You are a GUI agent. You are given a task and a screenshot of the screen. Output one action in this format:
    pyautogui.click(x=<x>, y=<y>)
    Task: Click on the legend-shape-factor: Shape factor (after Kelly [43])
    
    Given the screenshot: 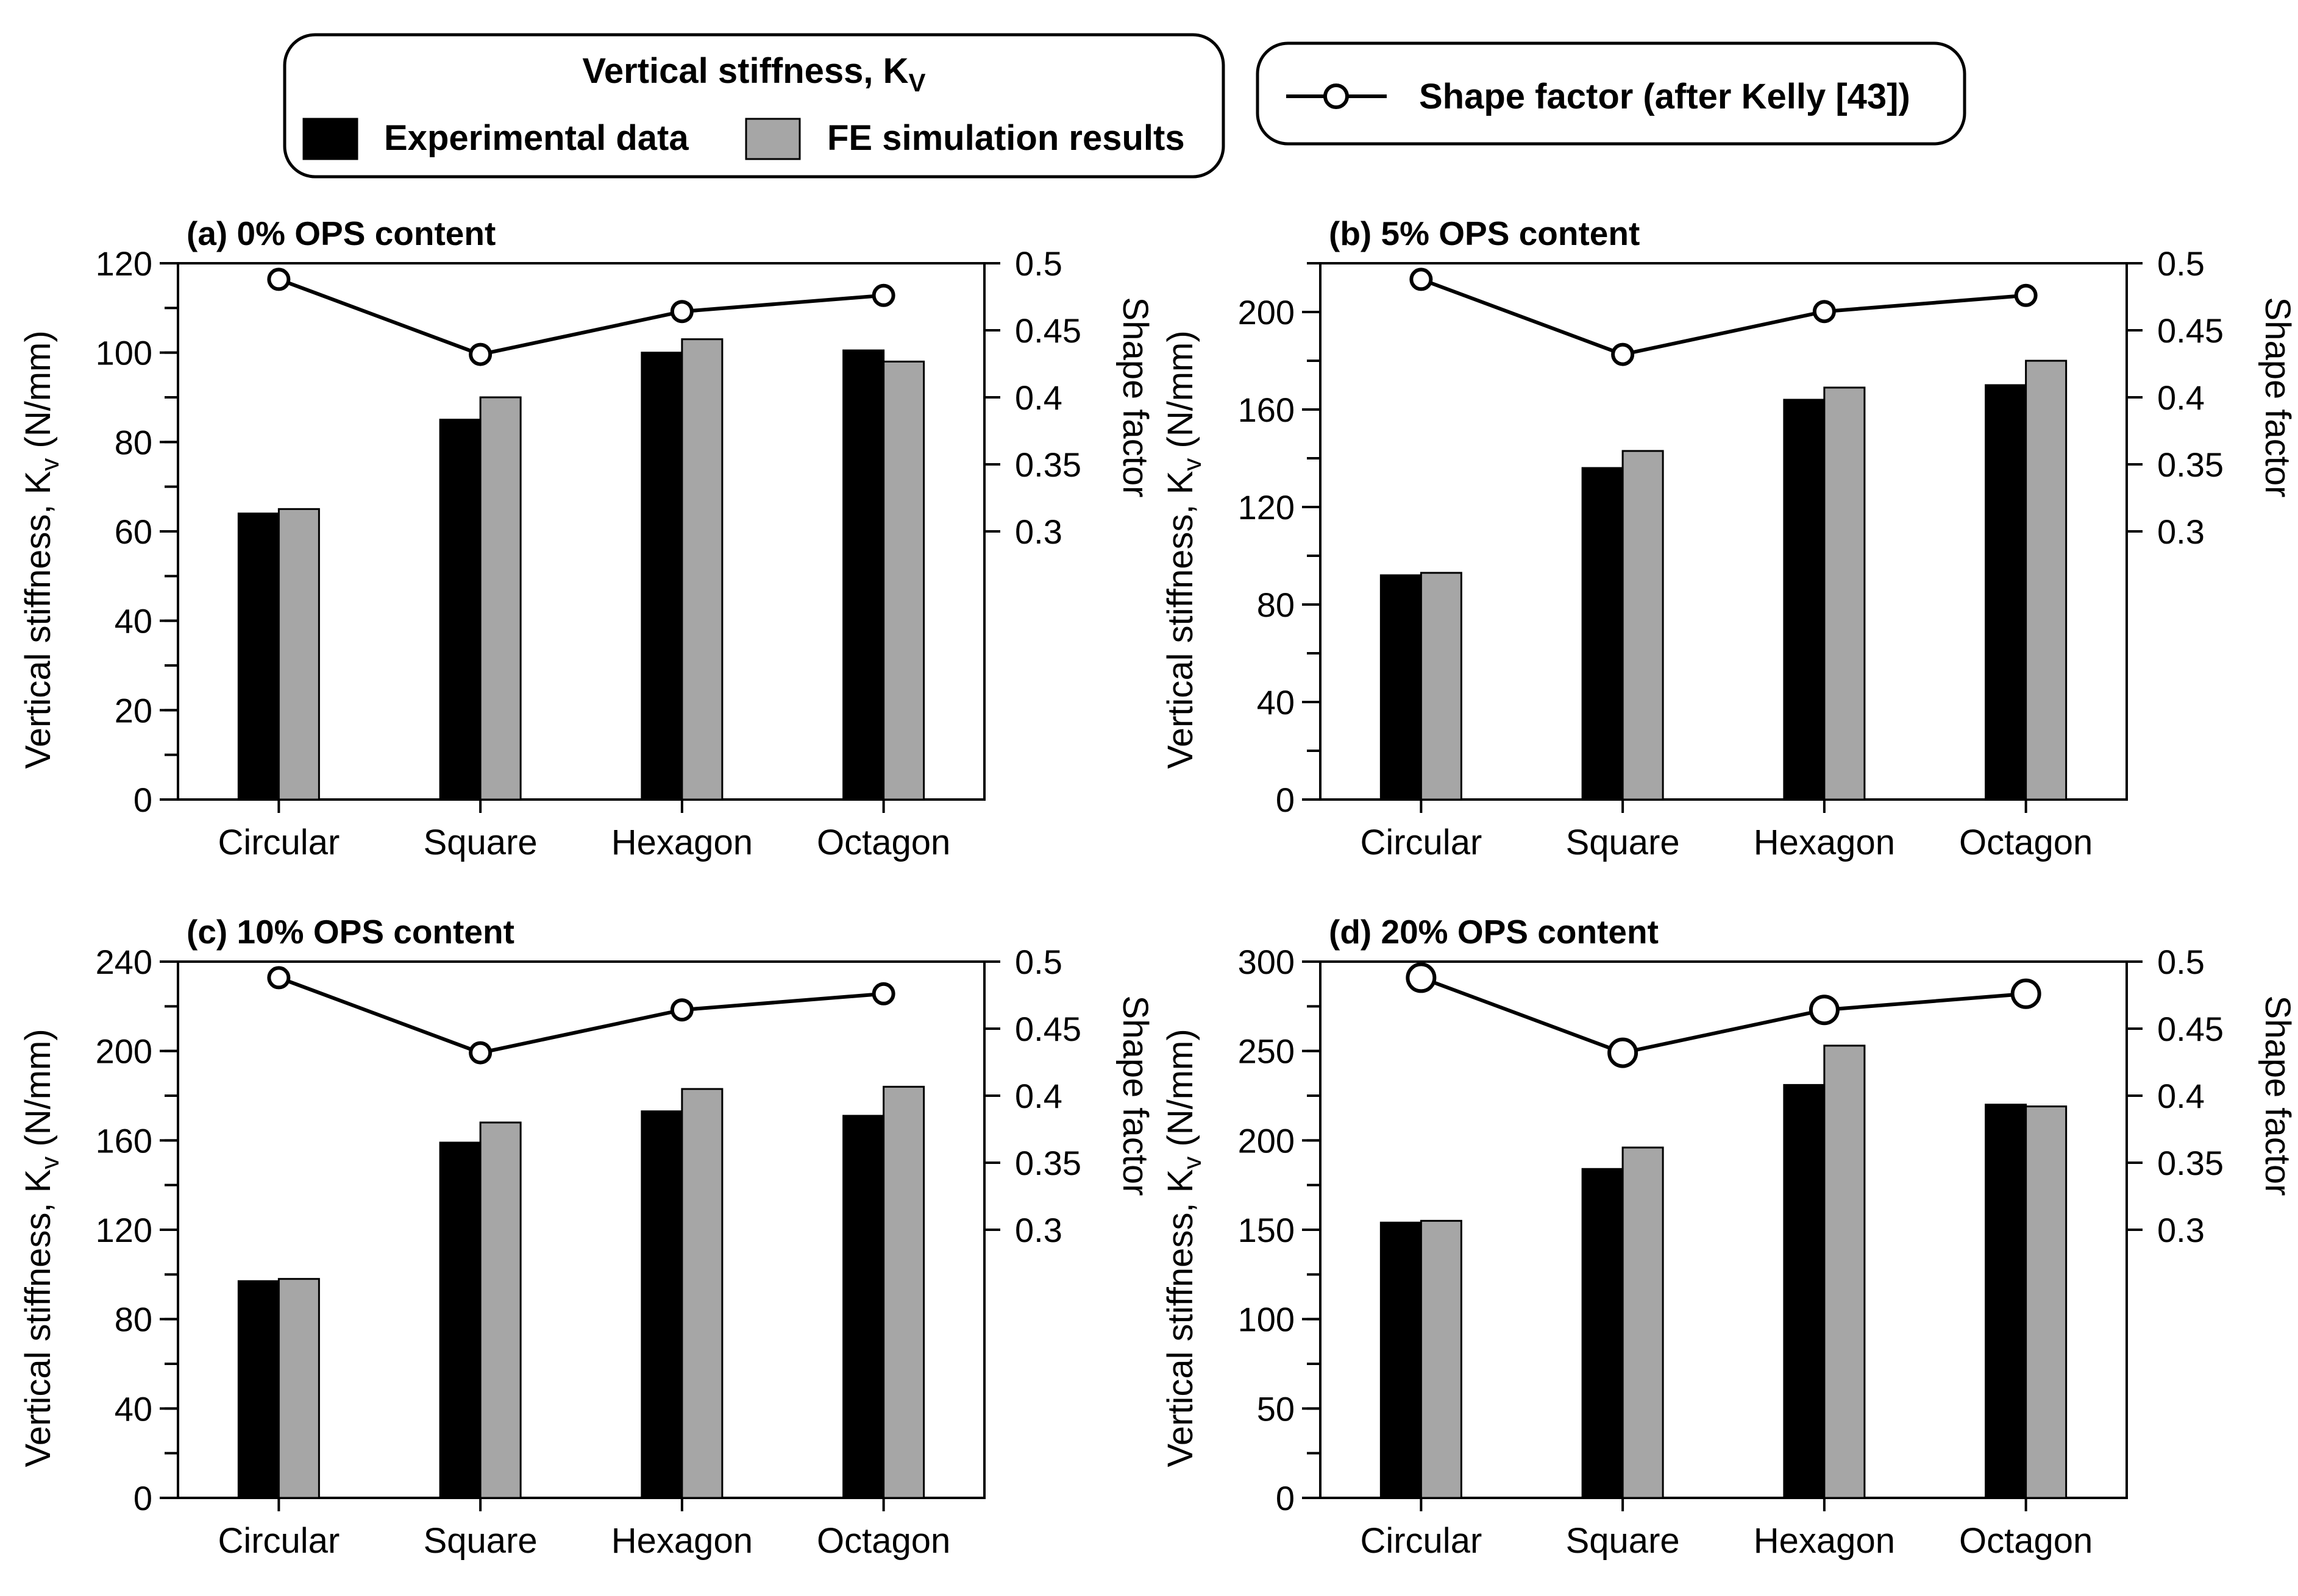 What is the action you would take?
    pyautogui.click(x=1611, y=94)
    